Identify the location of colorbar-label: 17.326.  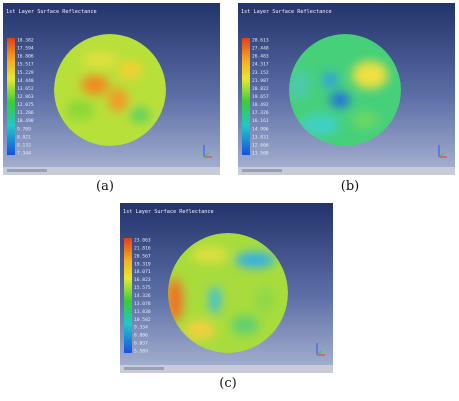
(260, 113).